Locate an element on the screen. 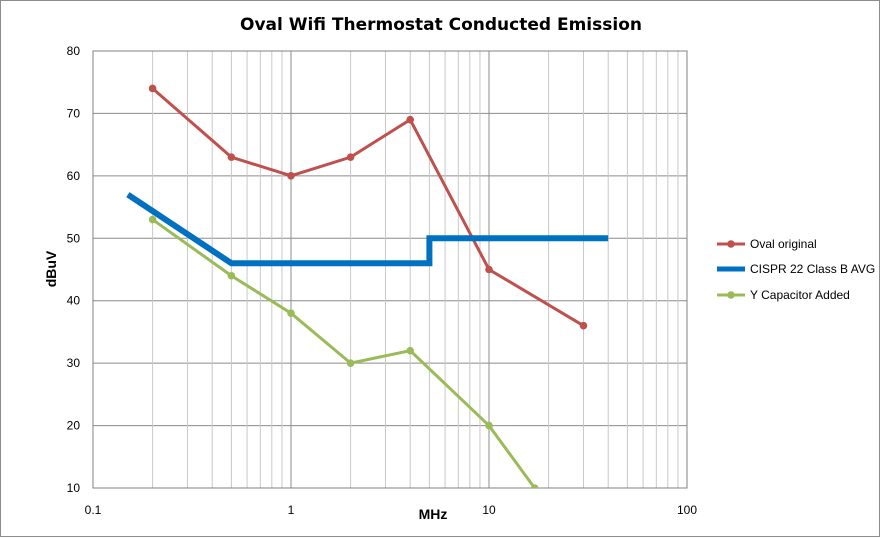 Image resolution: width=880 pixels, height=538 pixels. chart-title: Oval Wifi Thermostat Conducted Emission is located at coordinates (441, 25).